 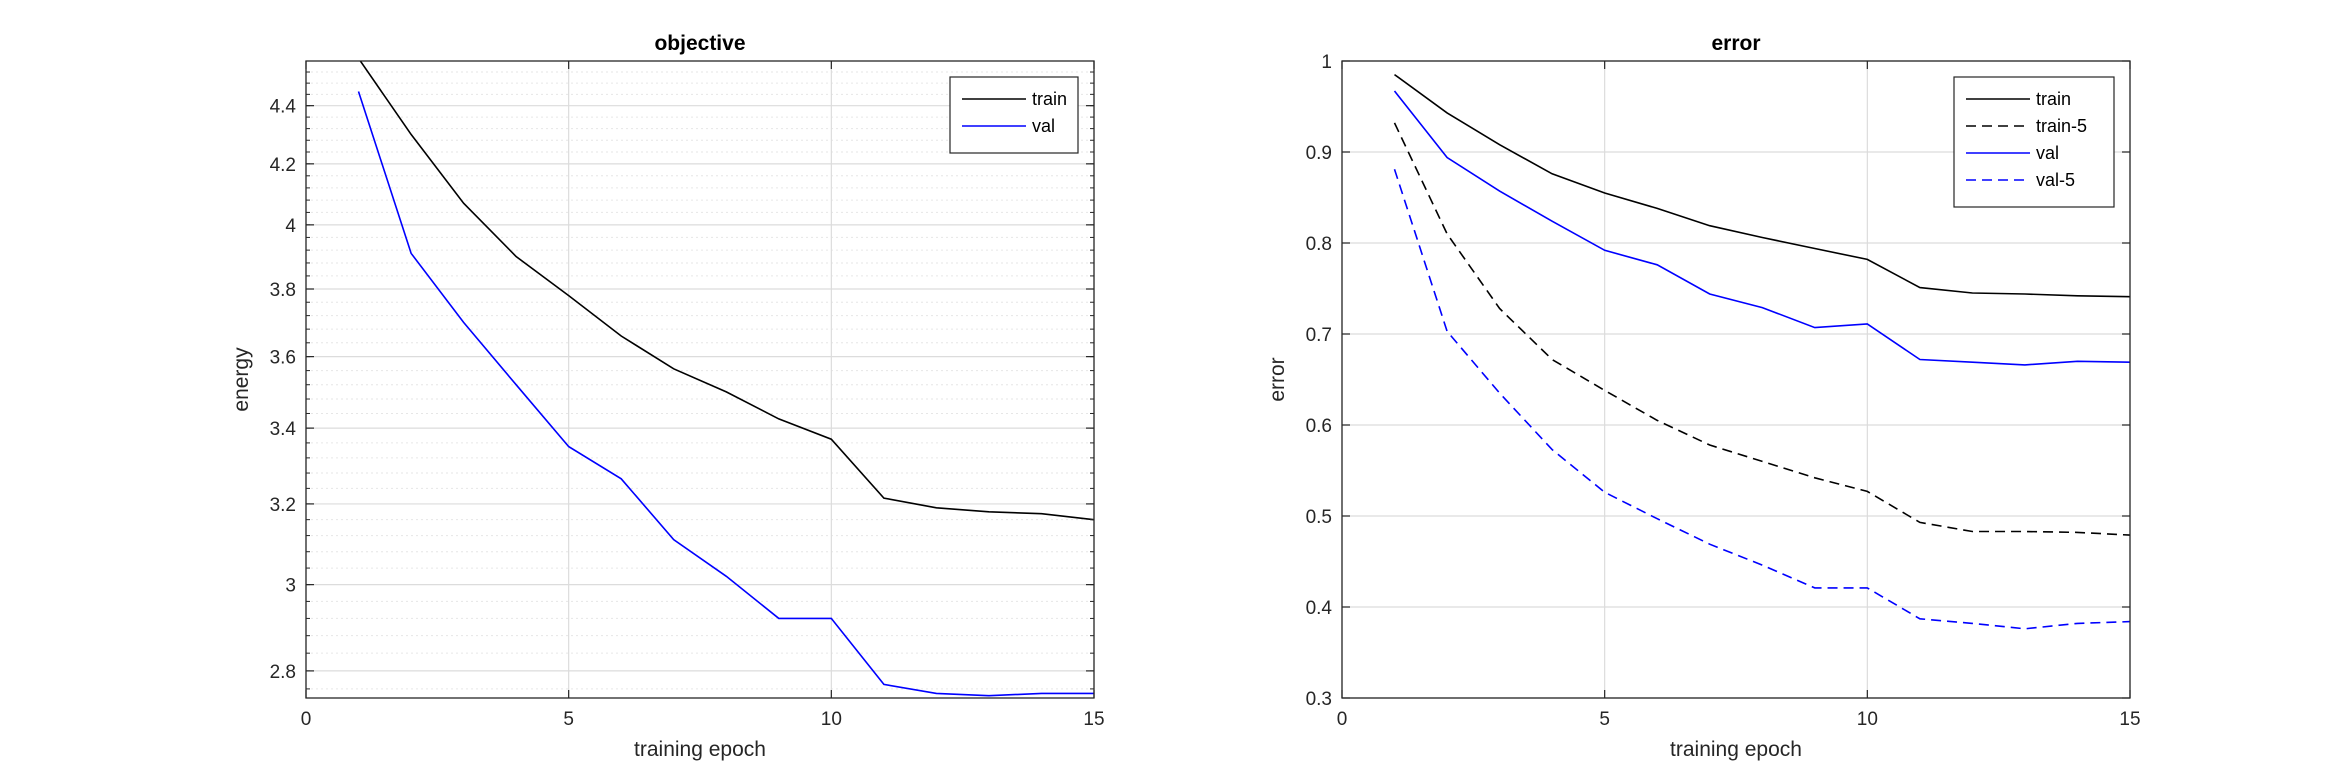 I want to click on y-tick-label: 2.8, so click(x=283, y=672).